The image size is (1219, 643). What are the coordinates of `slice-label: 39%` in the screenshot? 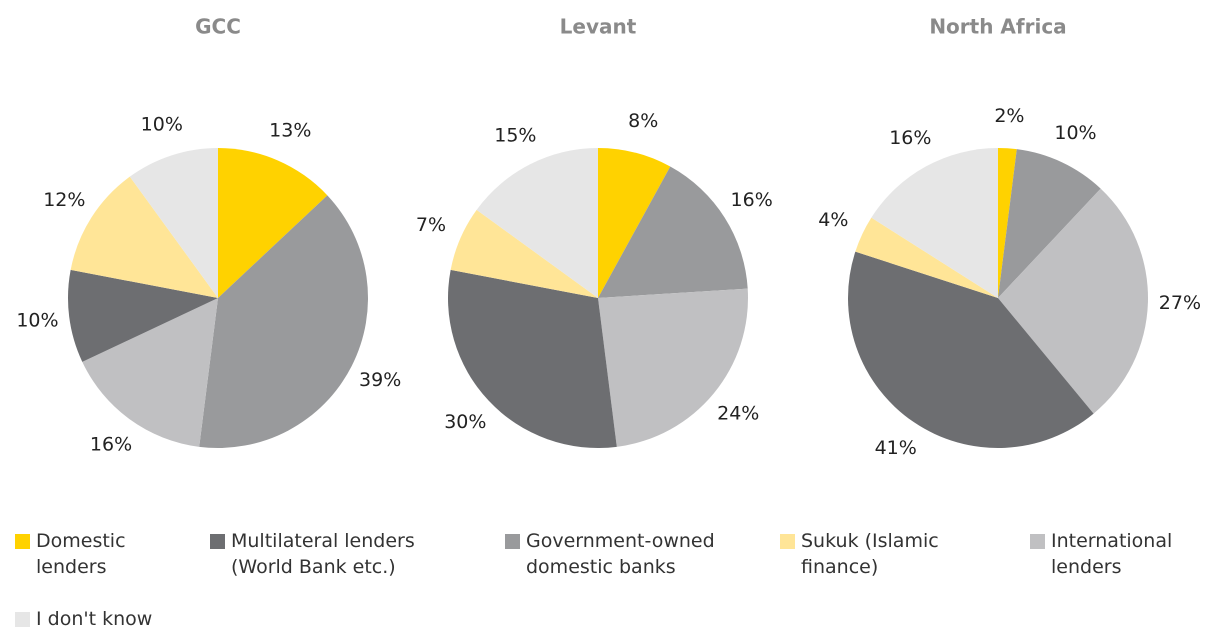 It's located at (380, 380).